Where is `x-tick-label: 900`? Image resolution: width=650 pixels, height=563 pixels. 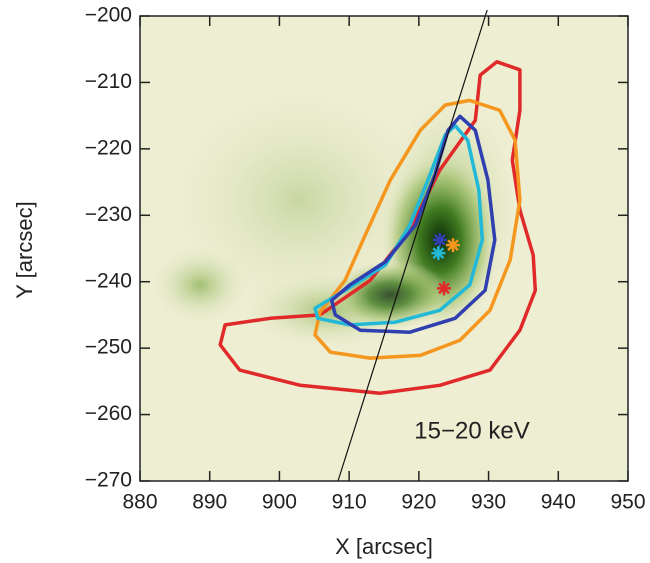 x-tick-label: 900 is located at coordinates (279, 502).